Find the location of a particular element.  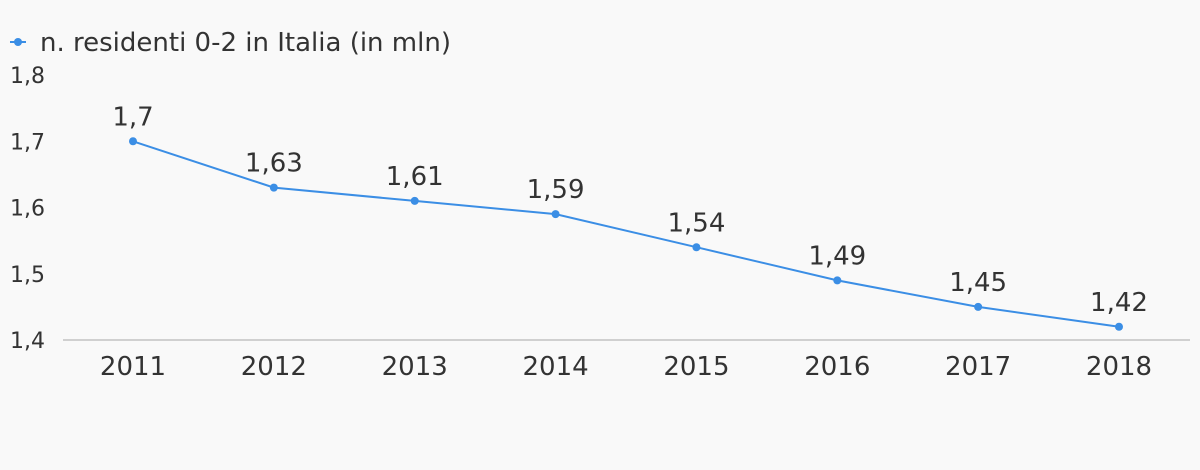

legend: n. residenti 0-2 in Italia (in mln) is located at coordinates (230, 43).